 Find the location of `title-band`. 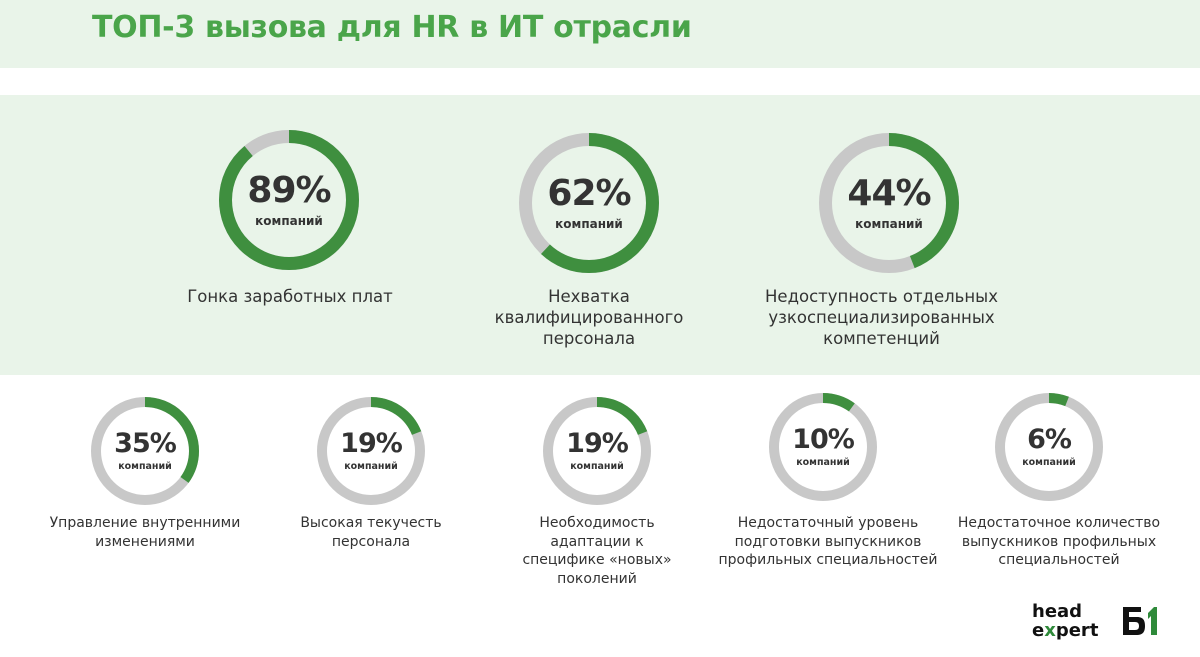

title-band is located at coordinates (600, 34).